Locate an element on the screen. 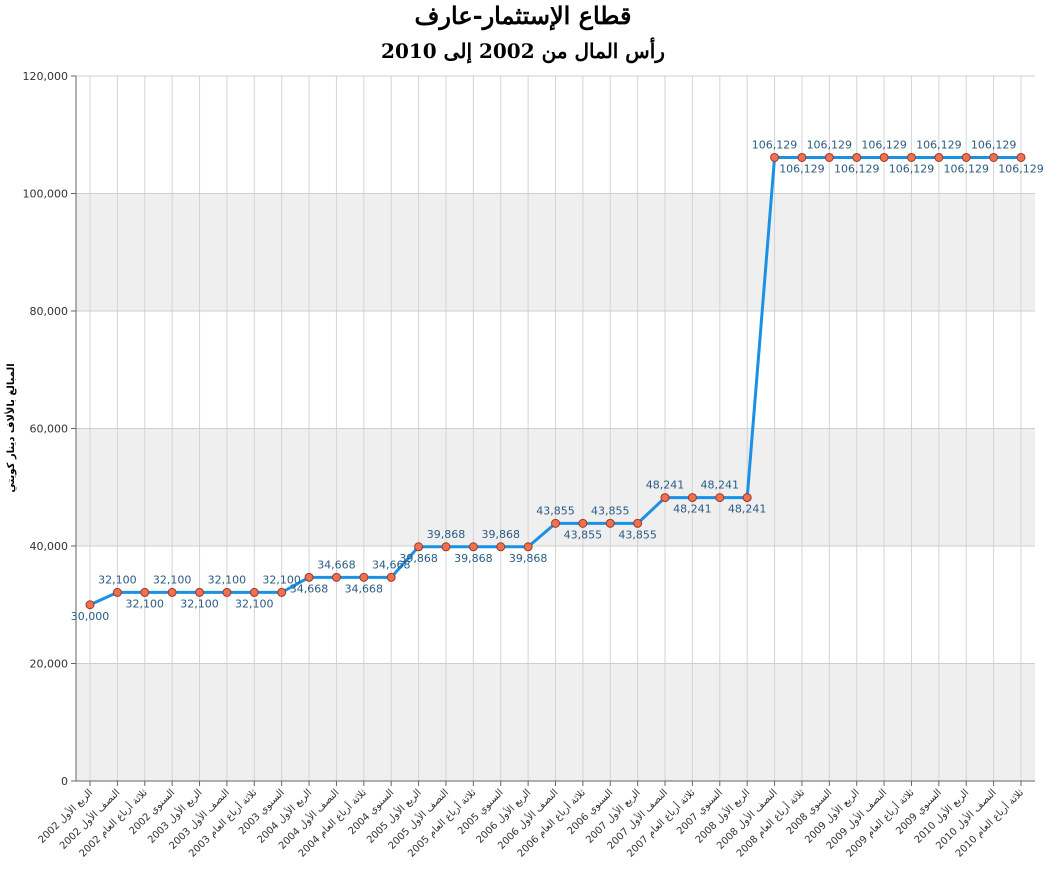  y-tick-label: 60,000 is located at coordinates (49, 429).